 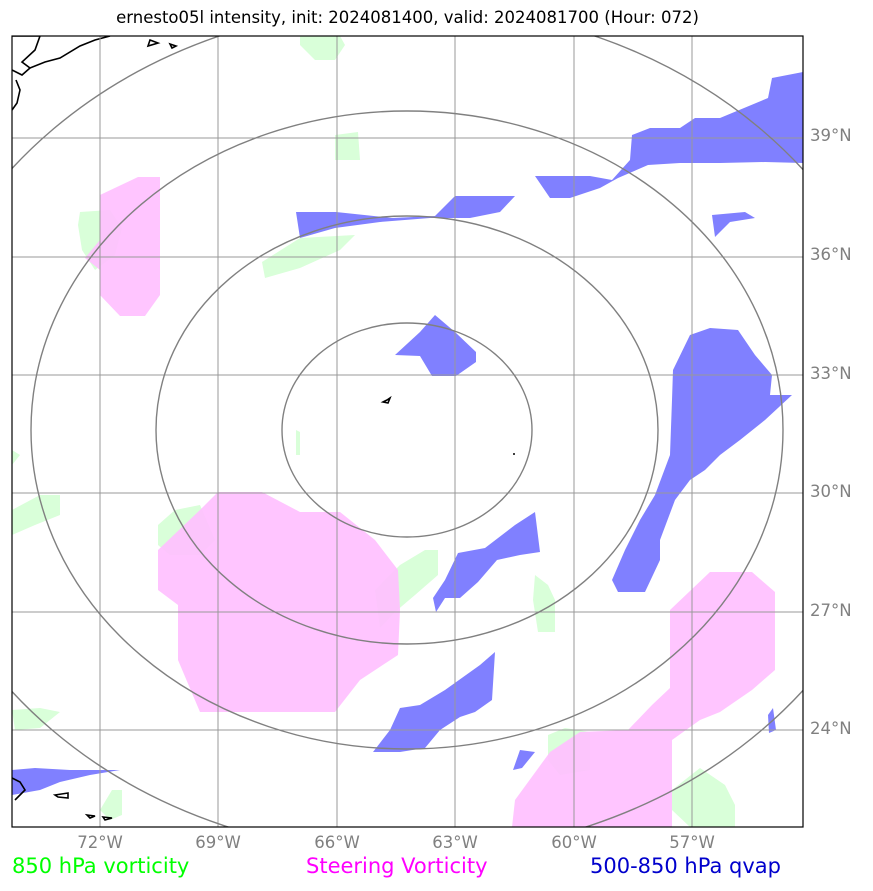 What do you see at coordinates (337, 842) in the screenshot?
I see `lon-label-66w: 66°W` at bounding box center [337, 842].